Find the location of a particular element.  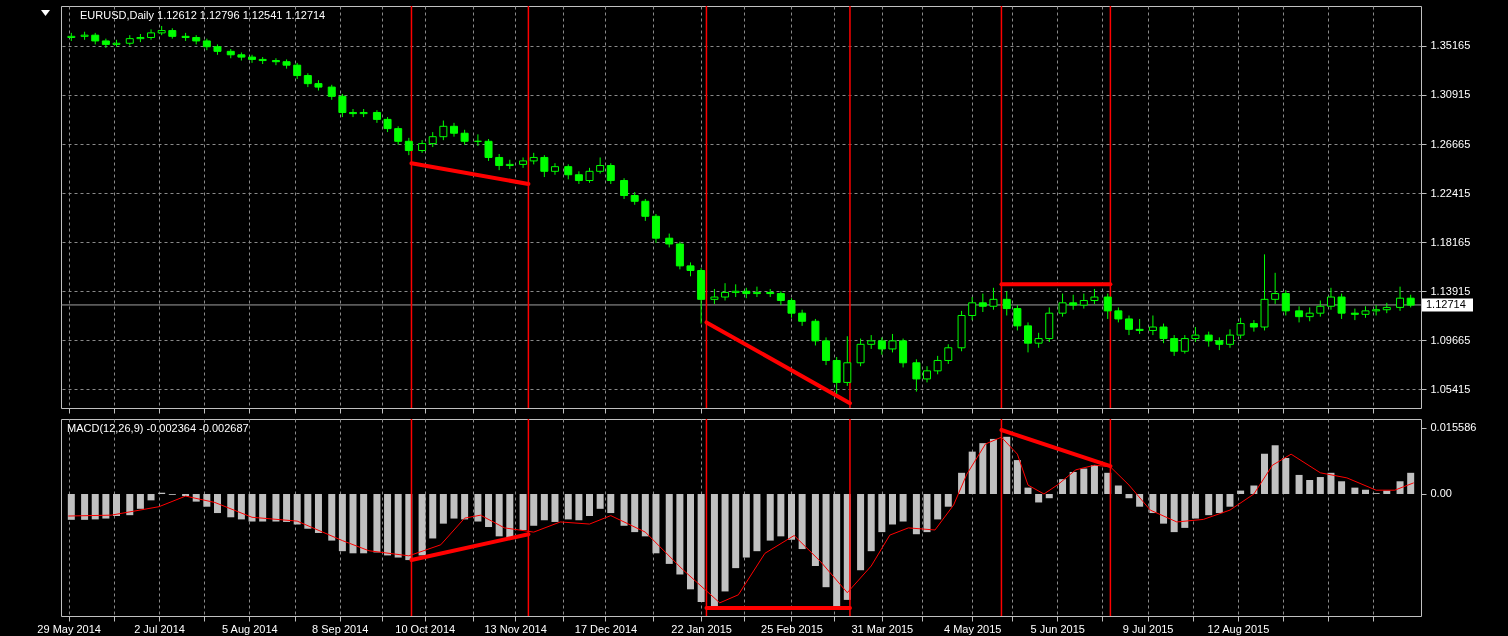

x-tick-label: 29 May 2014 is located at coordinates (69, 628).